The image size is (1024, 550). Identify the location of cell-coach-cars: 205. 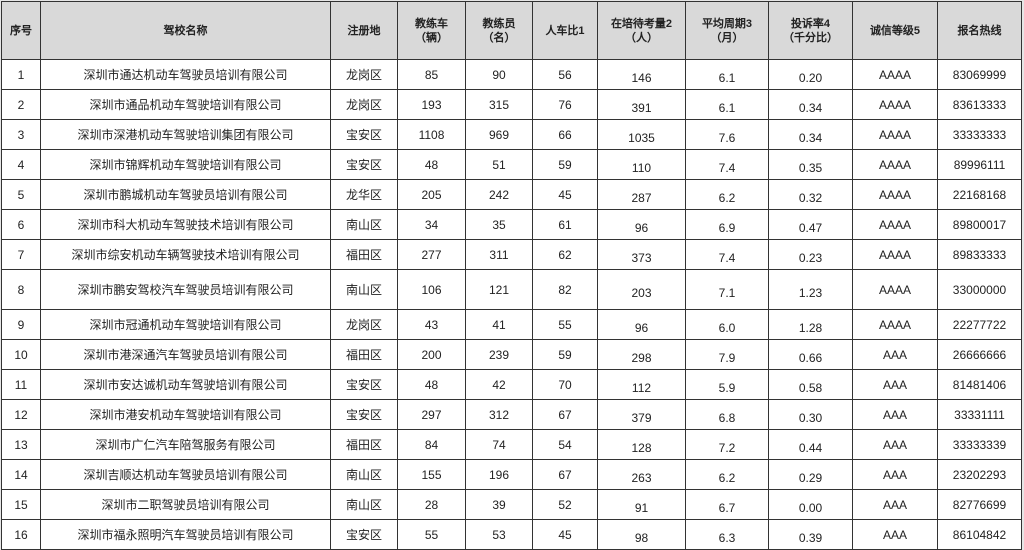
(431, 194).